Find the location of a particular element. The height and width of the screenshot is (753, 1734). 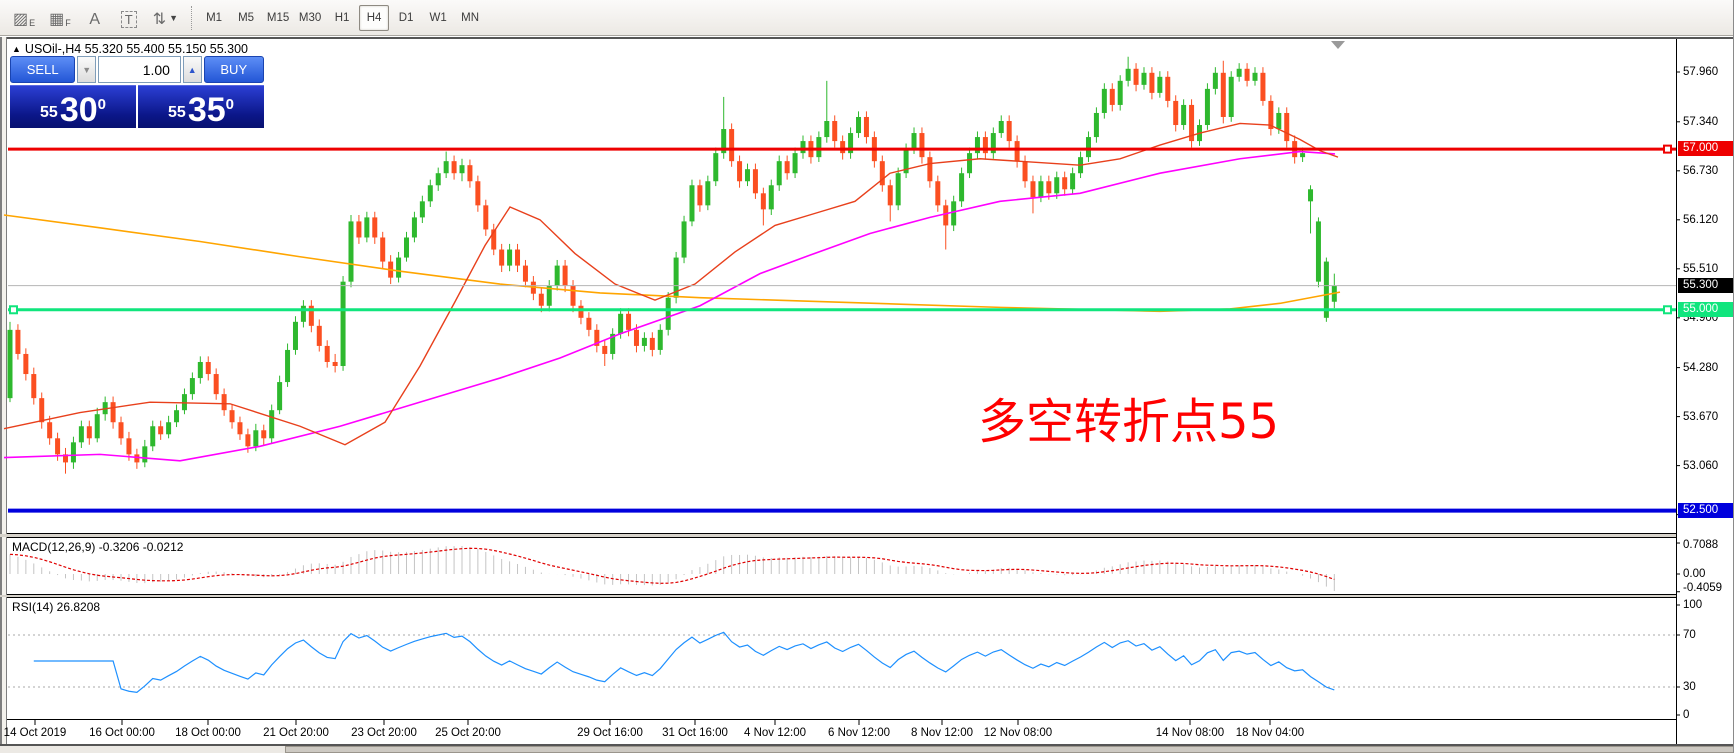

volume-decrease-button: ▼ is located at coordinates (86, 69).